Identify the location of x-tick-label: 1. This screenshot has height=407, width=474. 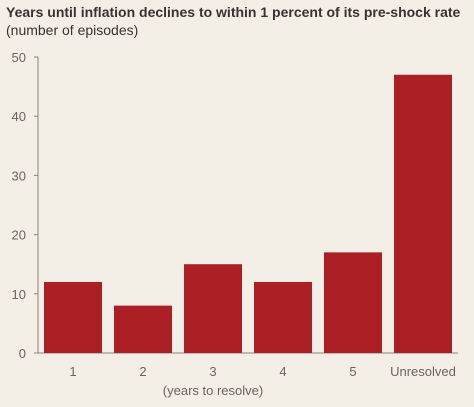
(72, 371).